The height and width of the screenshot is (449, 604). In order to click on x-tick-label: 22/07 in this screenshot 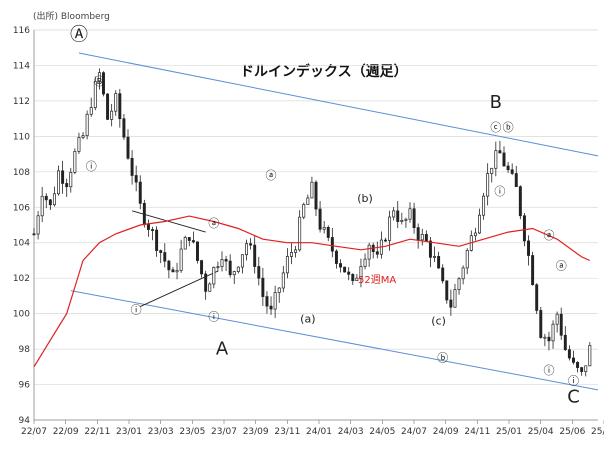, I will do `click(34, 432)`.